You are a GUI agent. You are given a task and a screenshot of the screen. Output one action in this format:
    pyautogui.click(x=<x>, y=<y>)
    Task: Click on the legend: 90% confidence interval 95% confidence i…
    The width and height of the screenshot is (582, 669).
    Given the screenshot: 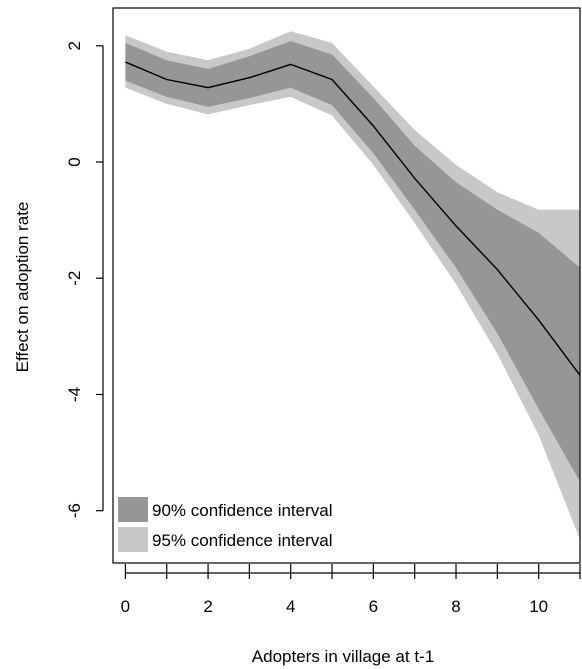 What is the action you would take?
    pyautogui.click(x=225, y=524)
    